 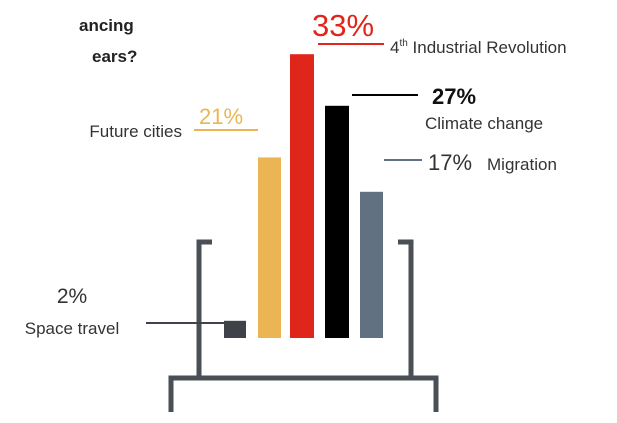 I want to click on question-line-1: ancing, so click(x=106, y=25).